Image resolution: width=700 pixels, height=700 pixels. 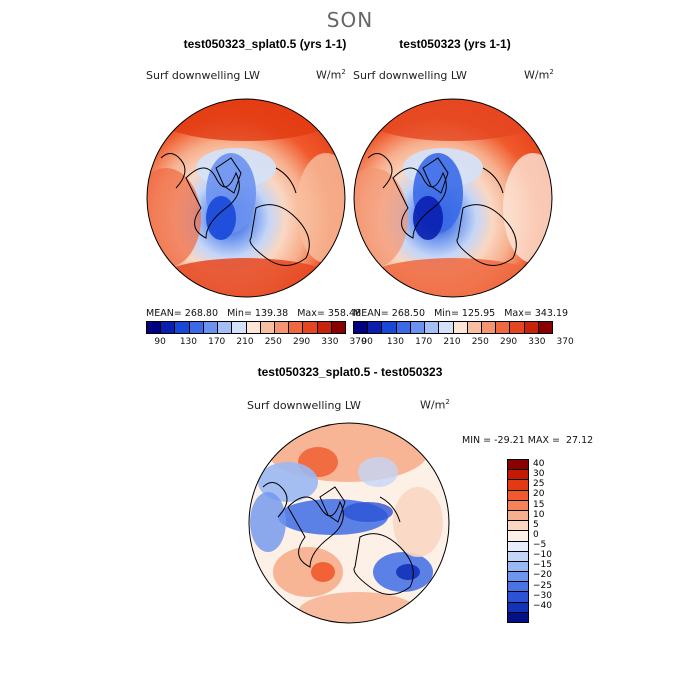 What do you see at coordinates (542, 595) in the screenshot?
I see `diff-colorbar-label: −30` at bounding box center [542, 595].